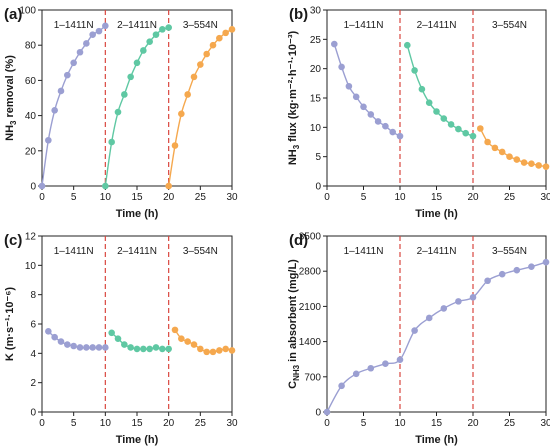 The width and height of the screenshot is (550, 448). Describe the element at coordinates (13, 14) in the screenshot. I see `panel-label: (a)` at that location.